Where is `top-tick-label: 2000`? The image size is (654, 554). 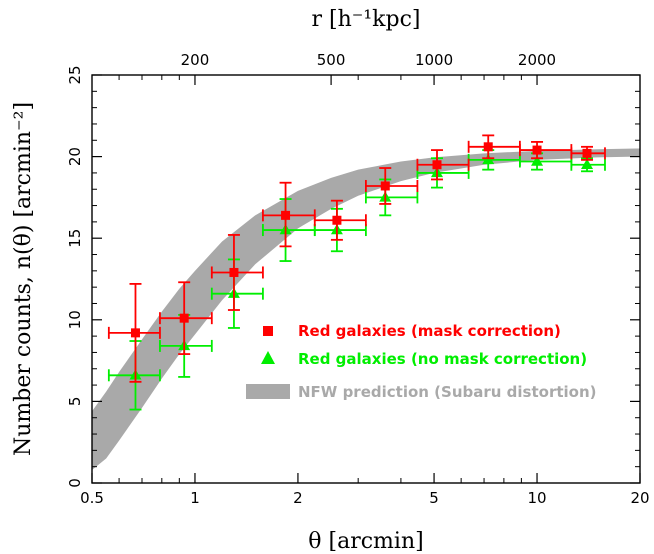
top-tick-label: 2000 is located at coordinates (537, 60).